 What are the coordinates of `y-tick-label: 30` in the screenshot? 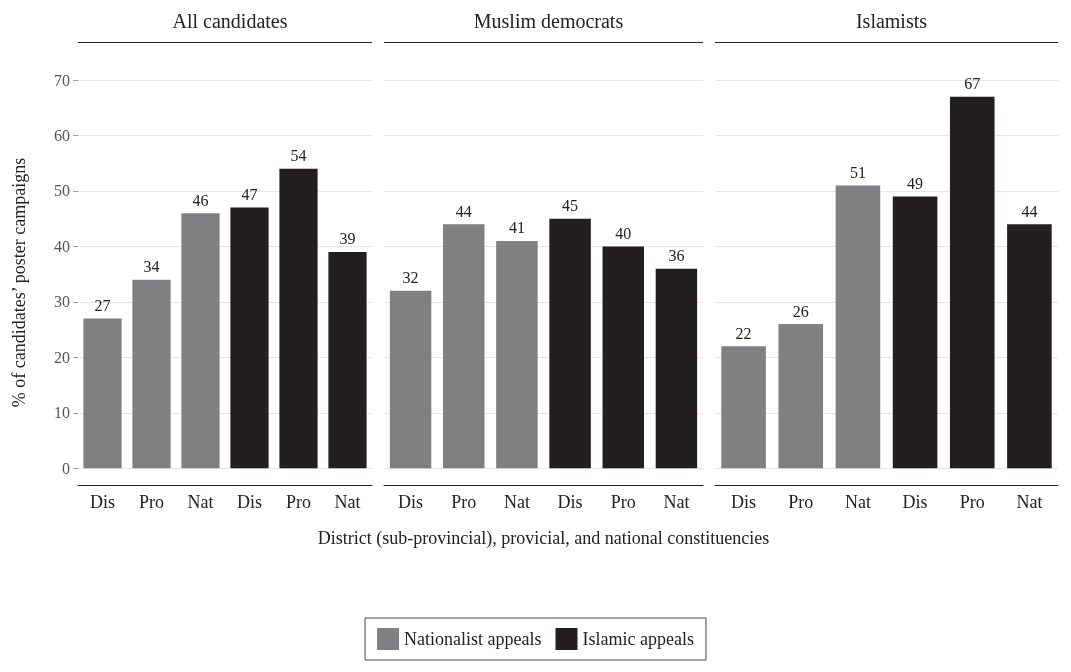 It's located at (62, 302).